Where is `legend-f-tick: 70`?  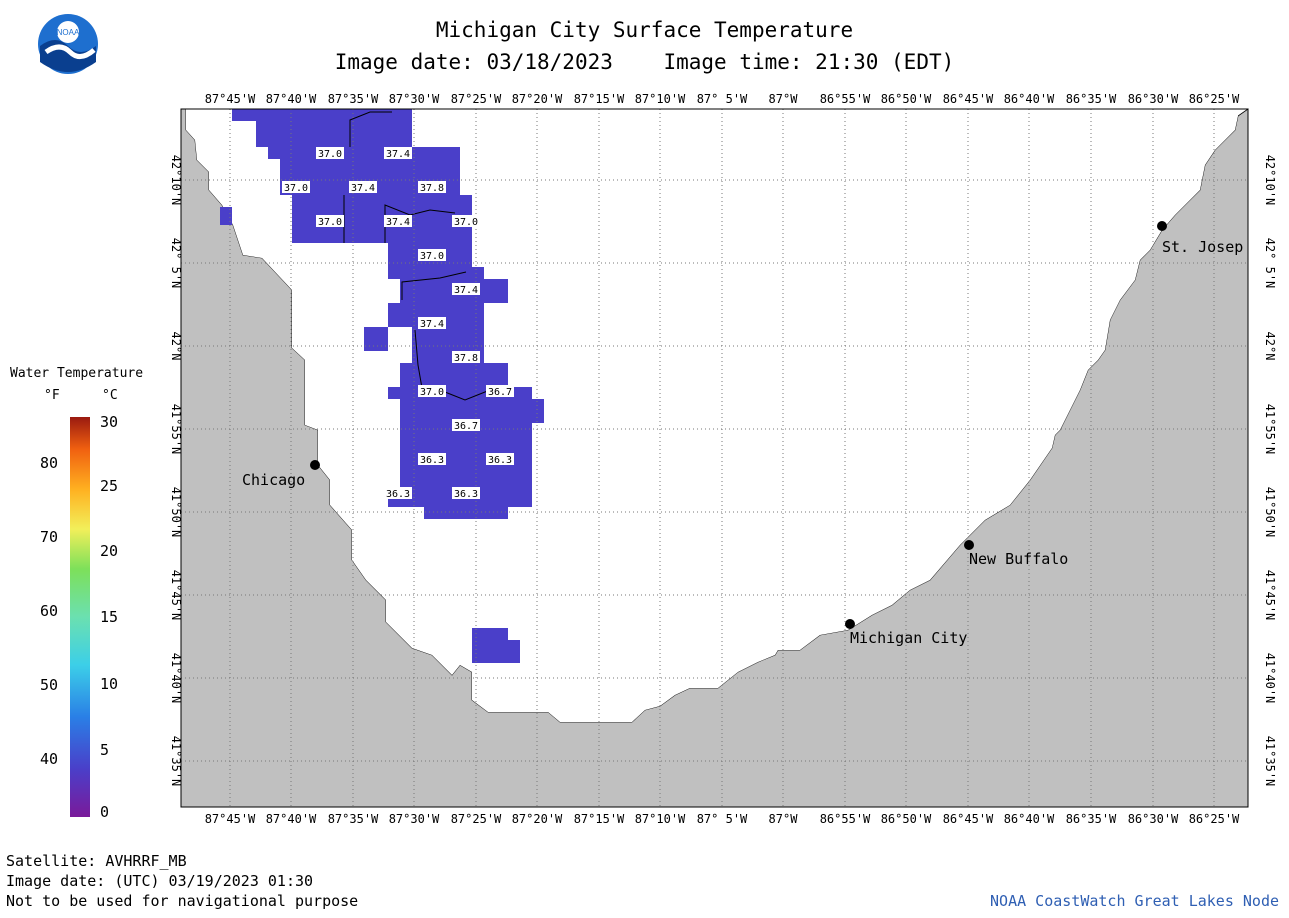 legend-f-tick: 70 is located at coordinates (49, 537).